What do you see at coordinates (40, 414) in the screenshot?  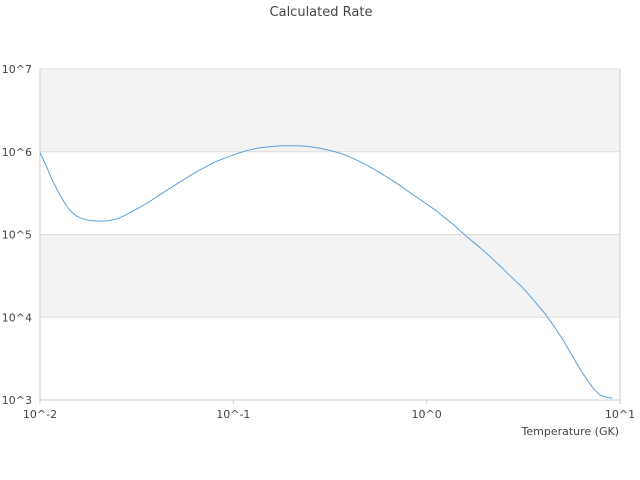 I see `x-tick-label: 10^-2` at bounding box center [40, 414].